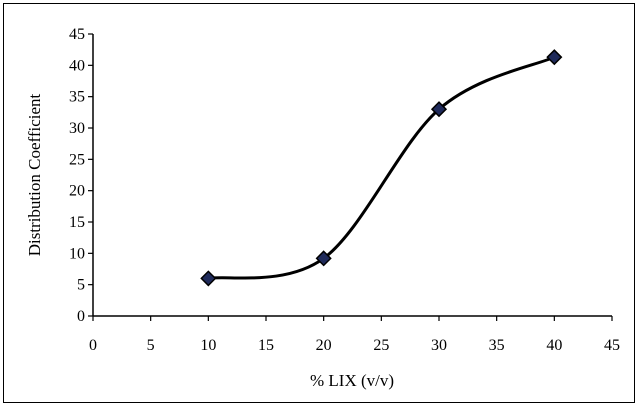 The height and width of the screenshot is (409, 640). I want to click on y-tick-label: 25, so click(77, 159).